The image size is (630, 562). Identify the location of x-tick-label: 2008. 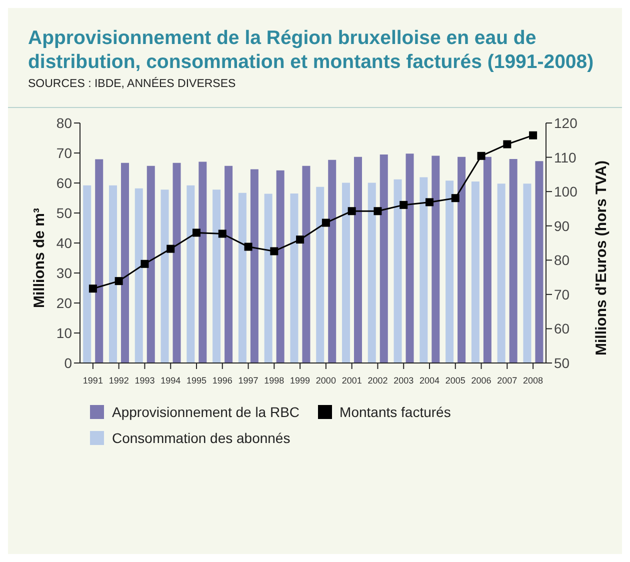
(533, 380).